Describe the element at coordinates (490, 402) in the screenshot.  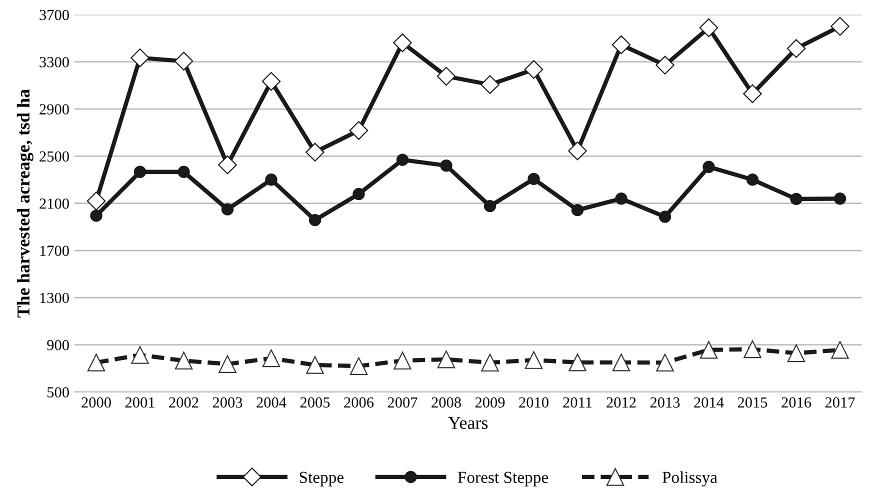
I see `x-tick-label: 2009` at that location.